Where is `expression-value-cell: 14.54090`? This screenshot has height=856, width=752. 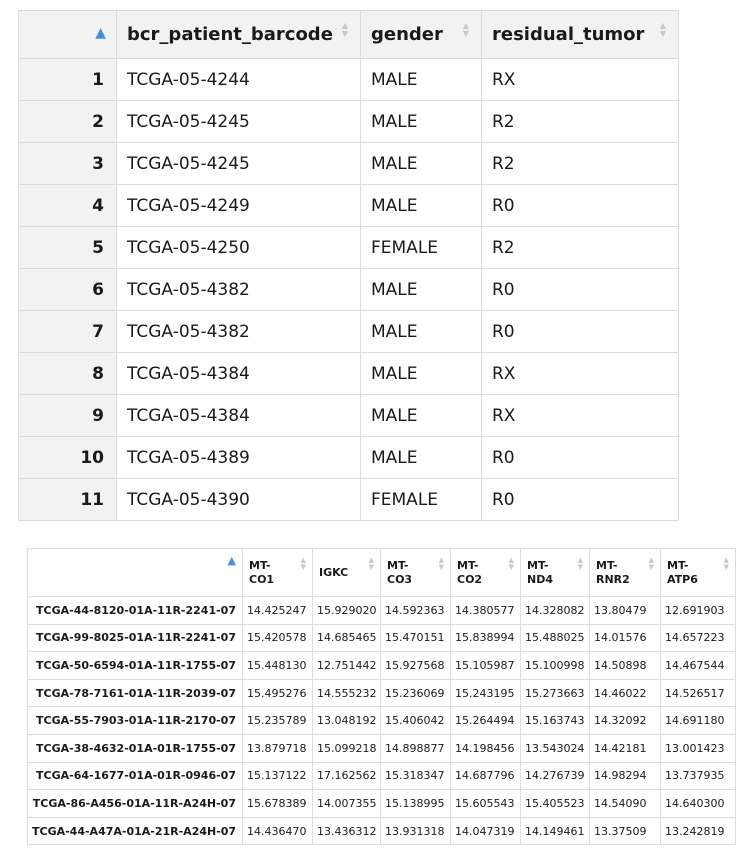 expression-value-cell: 14.54090 is located at coordinates (625, 803).